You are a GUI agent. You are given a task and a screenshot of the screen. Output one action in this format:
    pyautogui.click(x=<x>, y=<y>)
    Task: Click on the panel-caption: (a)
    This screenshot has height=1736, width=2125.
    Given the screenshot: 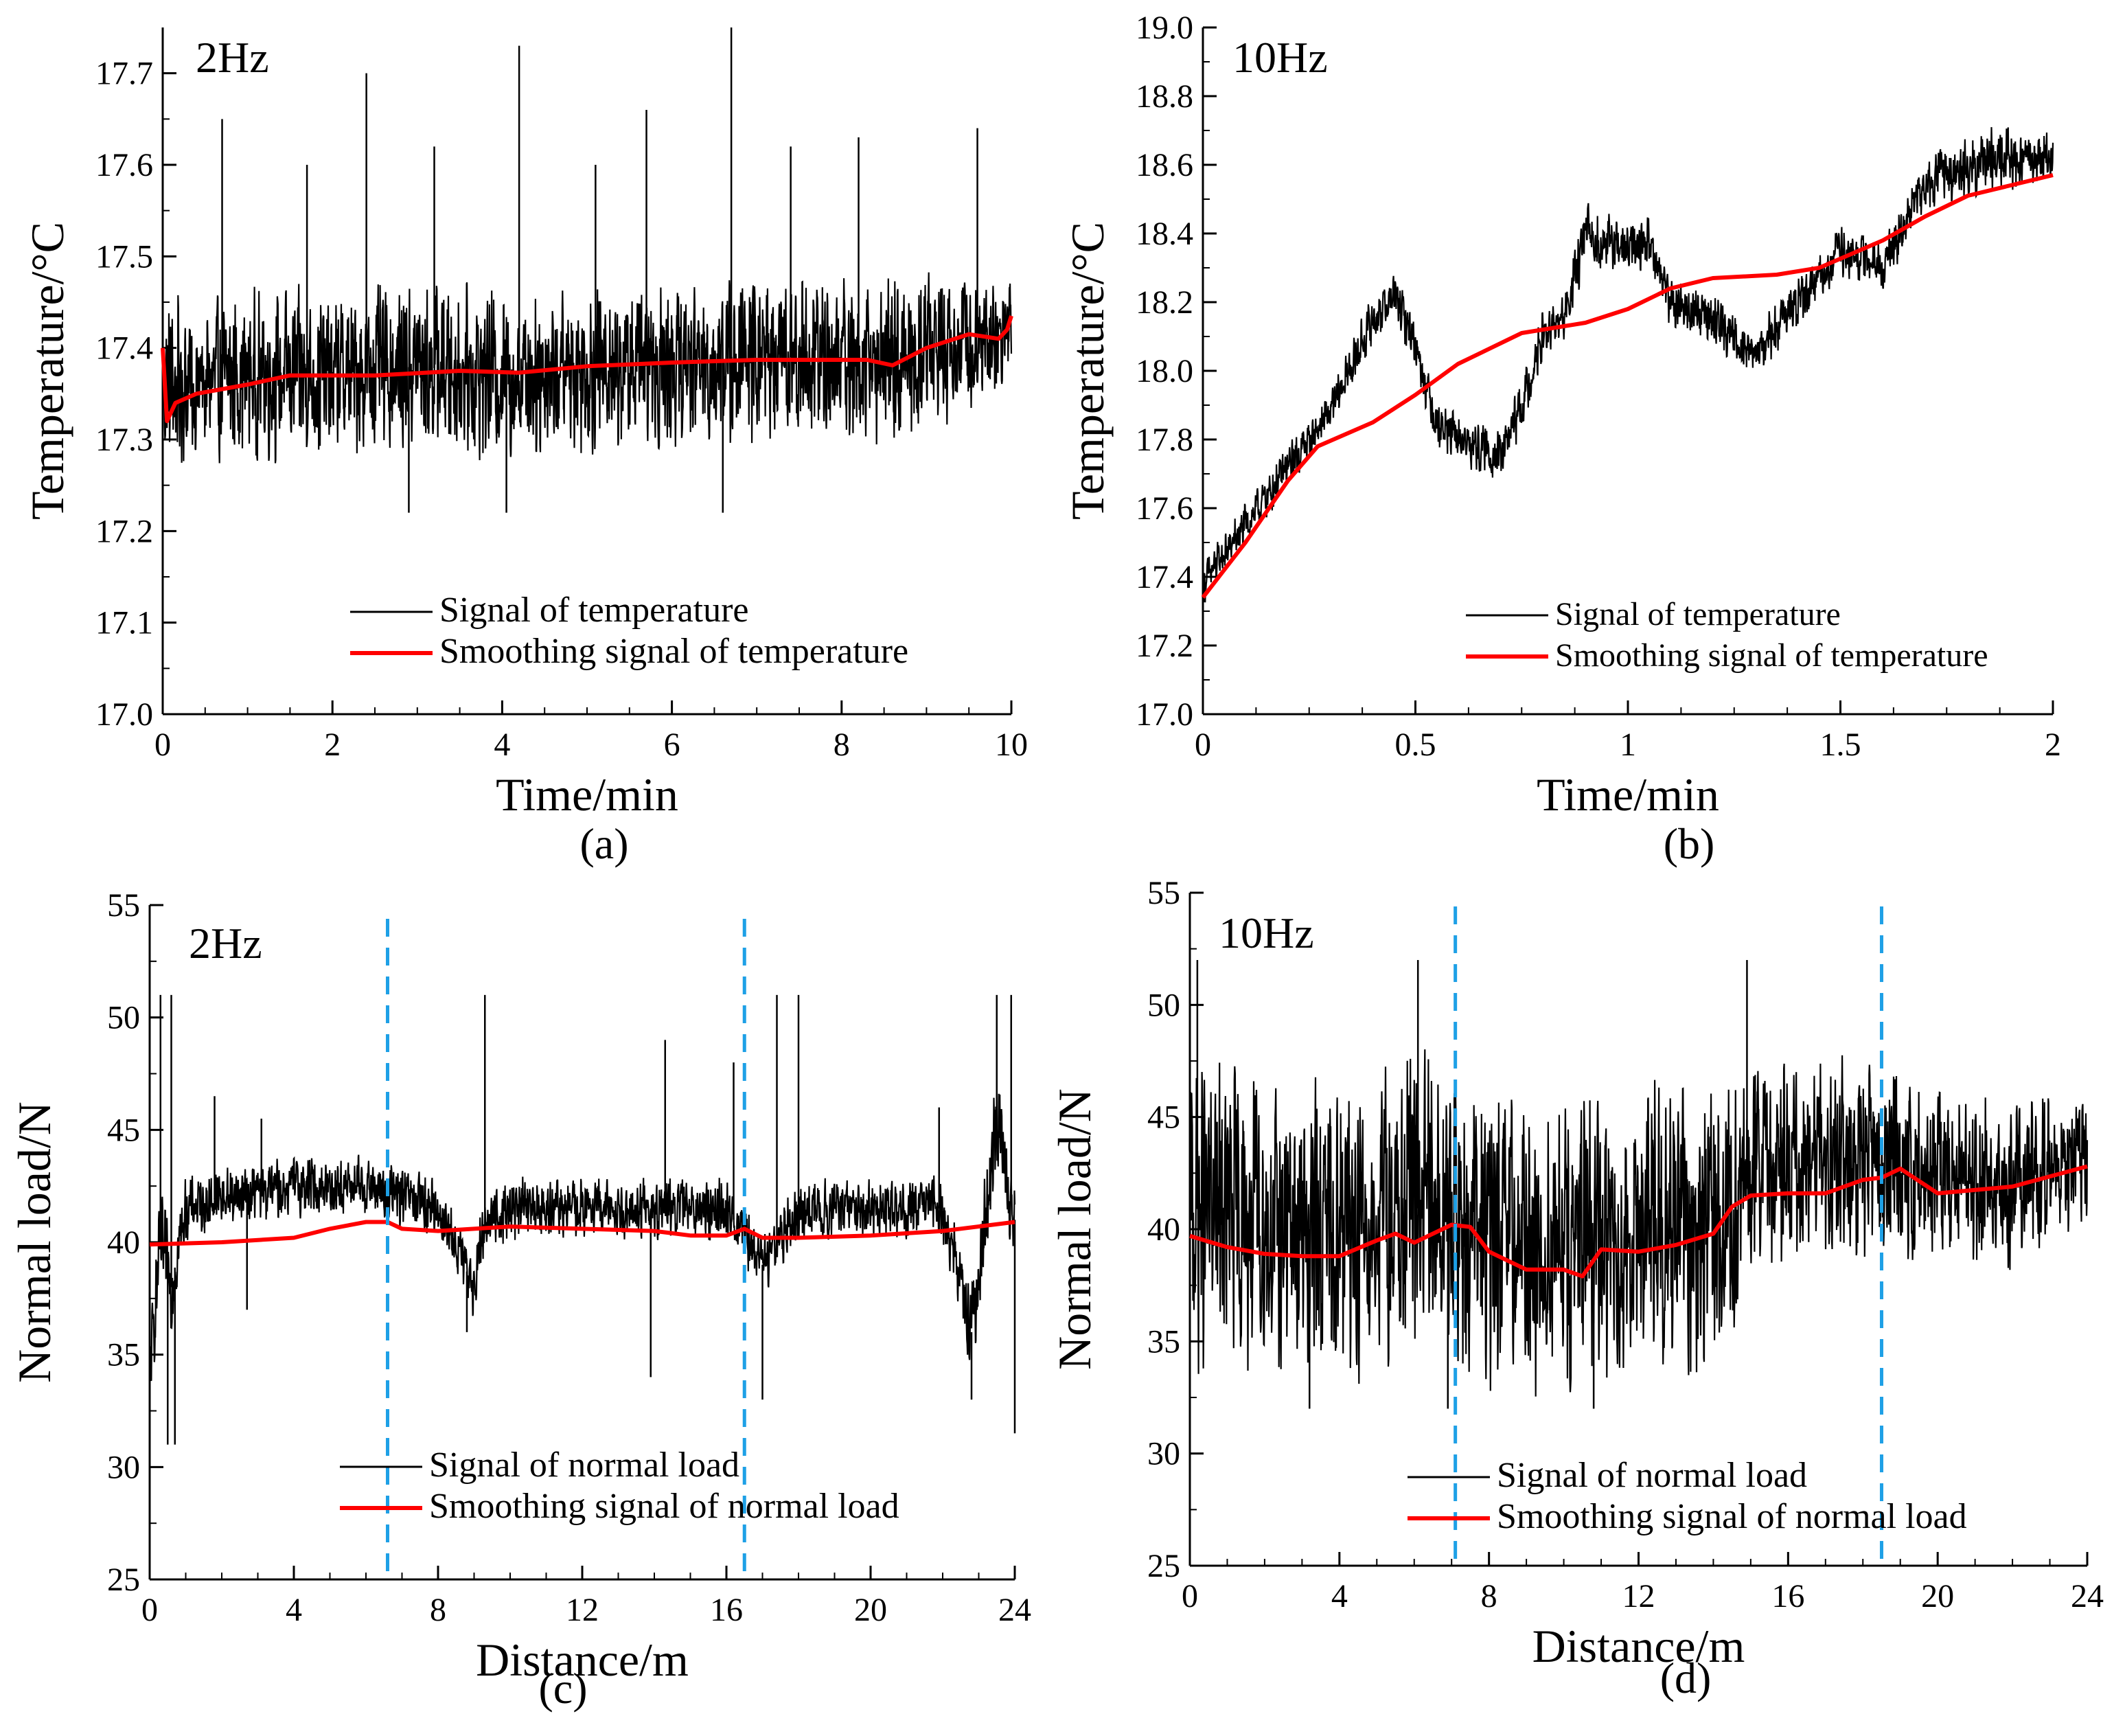 What is the action you would take?
    pyautogui.click(x=603, y=843)
    